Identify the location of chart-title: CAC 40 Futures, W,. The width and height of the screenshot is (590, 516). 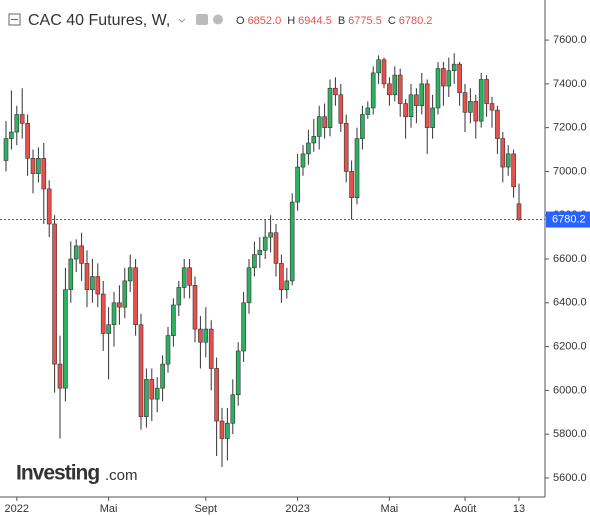
(99, 20).